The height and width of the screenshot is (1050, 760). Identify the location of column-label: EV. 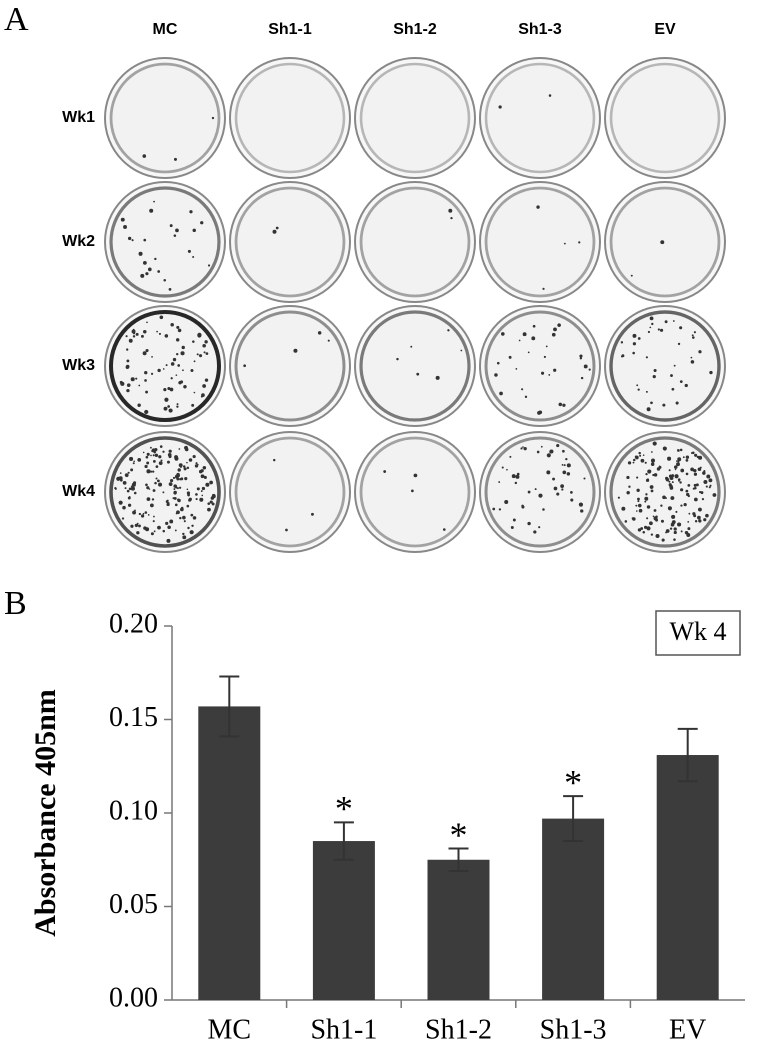
(665, 29).